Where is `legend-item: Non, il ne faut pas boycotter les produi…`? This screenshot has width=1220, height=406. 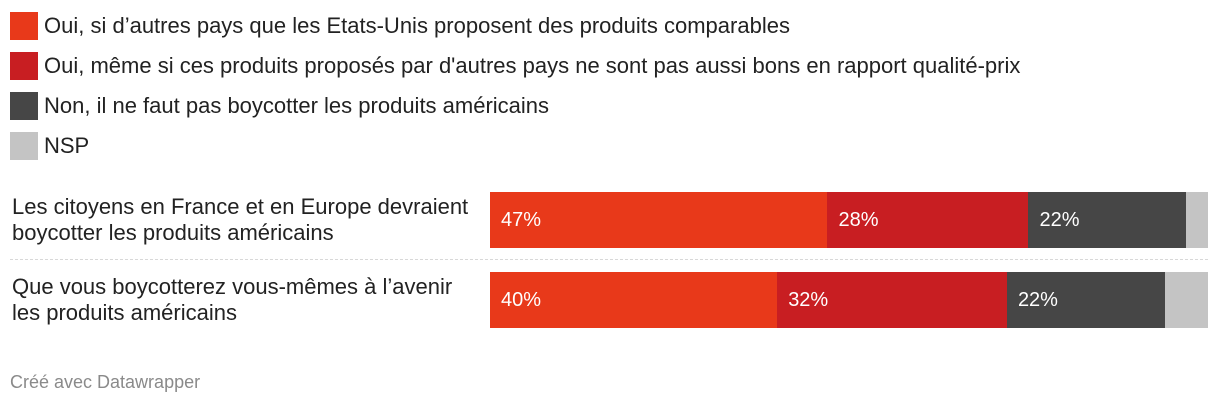 legend-item: Non, il ne faut pas boycotter les produi… is located at coordinates (515, 106).